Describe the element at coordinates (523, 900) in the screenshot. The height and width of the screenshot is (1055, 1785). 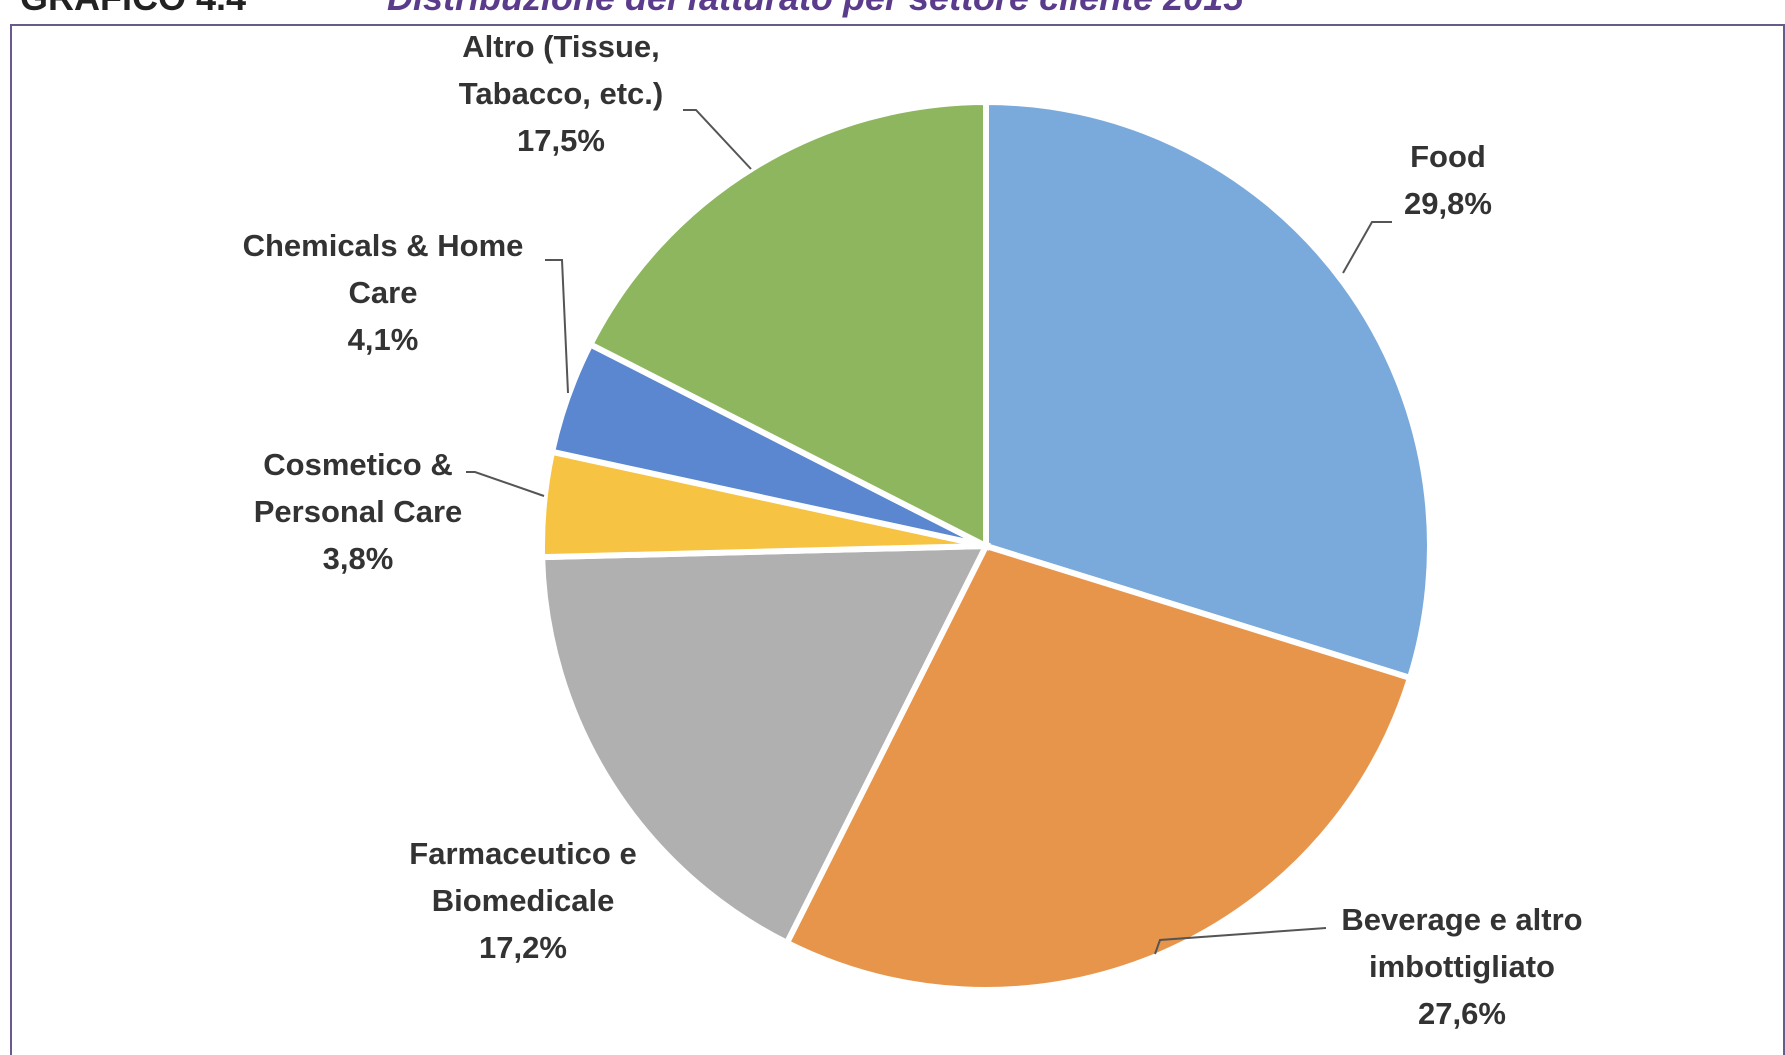
I see `label-line: Biomedicale` at that location.